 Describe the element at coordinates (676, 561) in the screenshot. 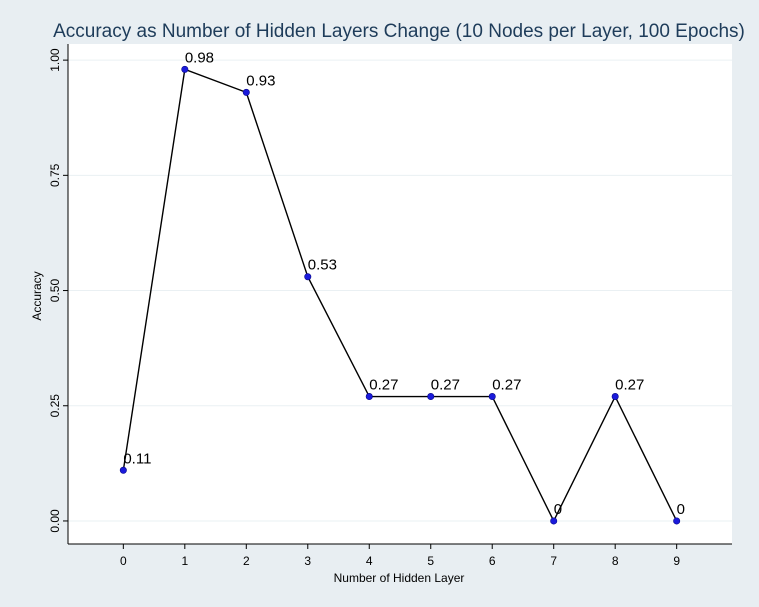

I see `x-tick-label: 9` at that location.